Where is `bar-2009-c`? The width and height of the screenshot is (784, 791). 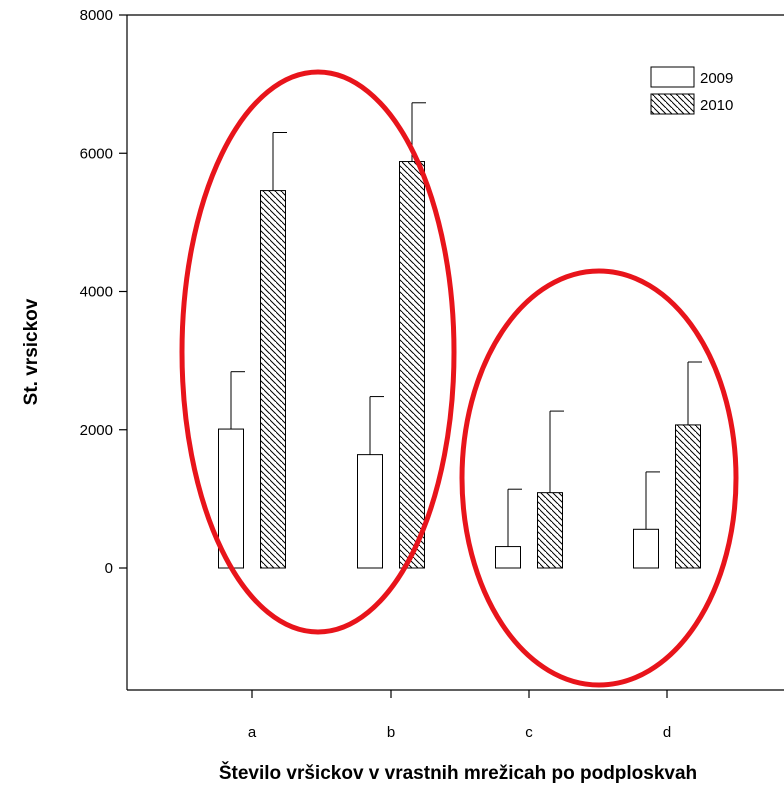
bar-2009-c is located at coordinates (508, 557).